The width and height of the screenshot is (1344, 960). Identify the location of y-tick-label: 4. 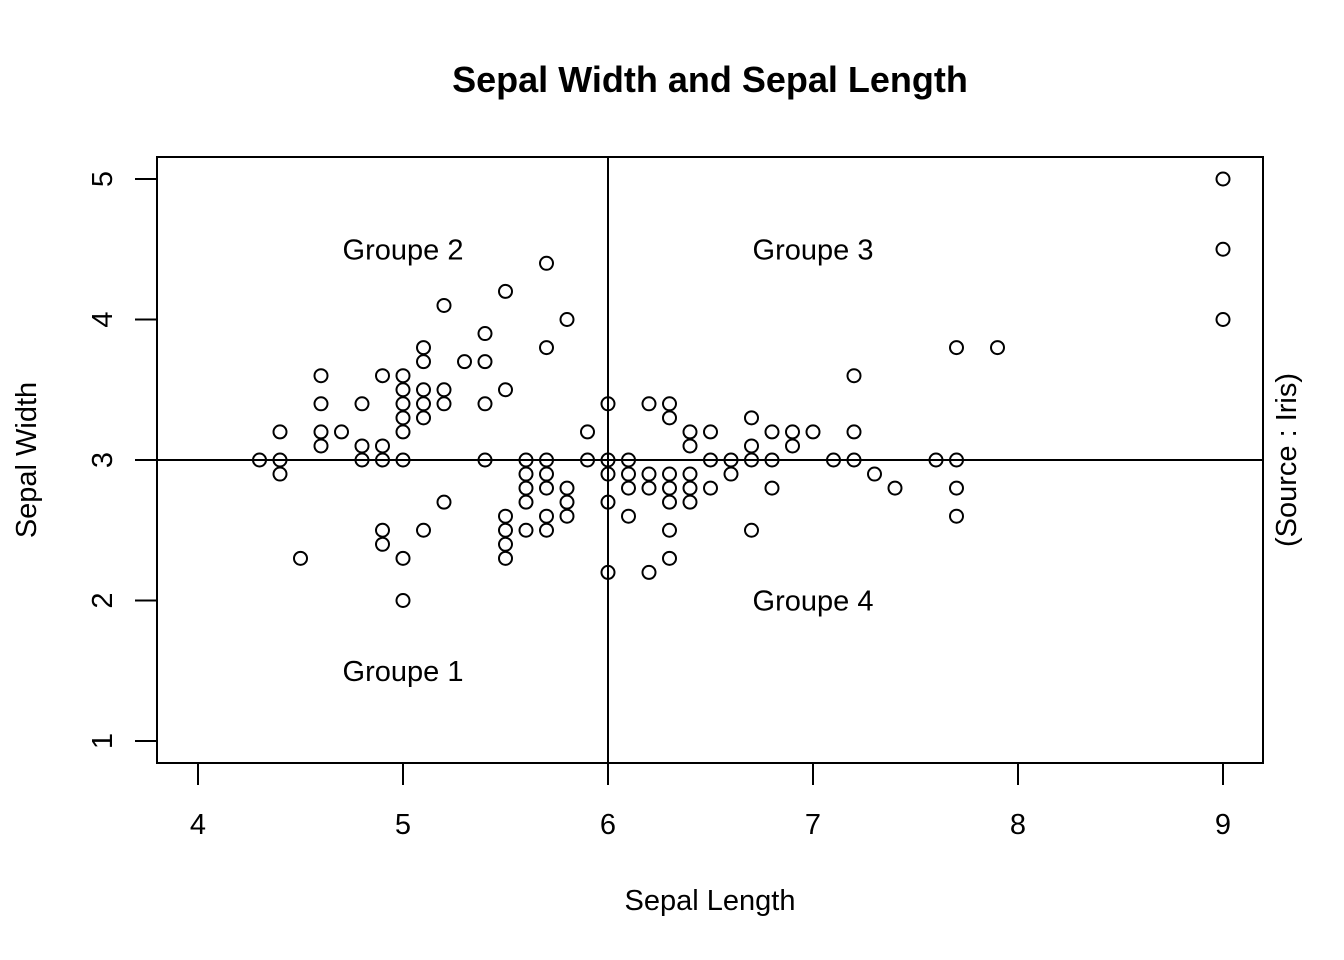
(103, 319).